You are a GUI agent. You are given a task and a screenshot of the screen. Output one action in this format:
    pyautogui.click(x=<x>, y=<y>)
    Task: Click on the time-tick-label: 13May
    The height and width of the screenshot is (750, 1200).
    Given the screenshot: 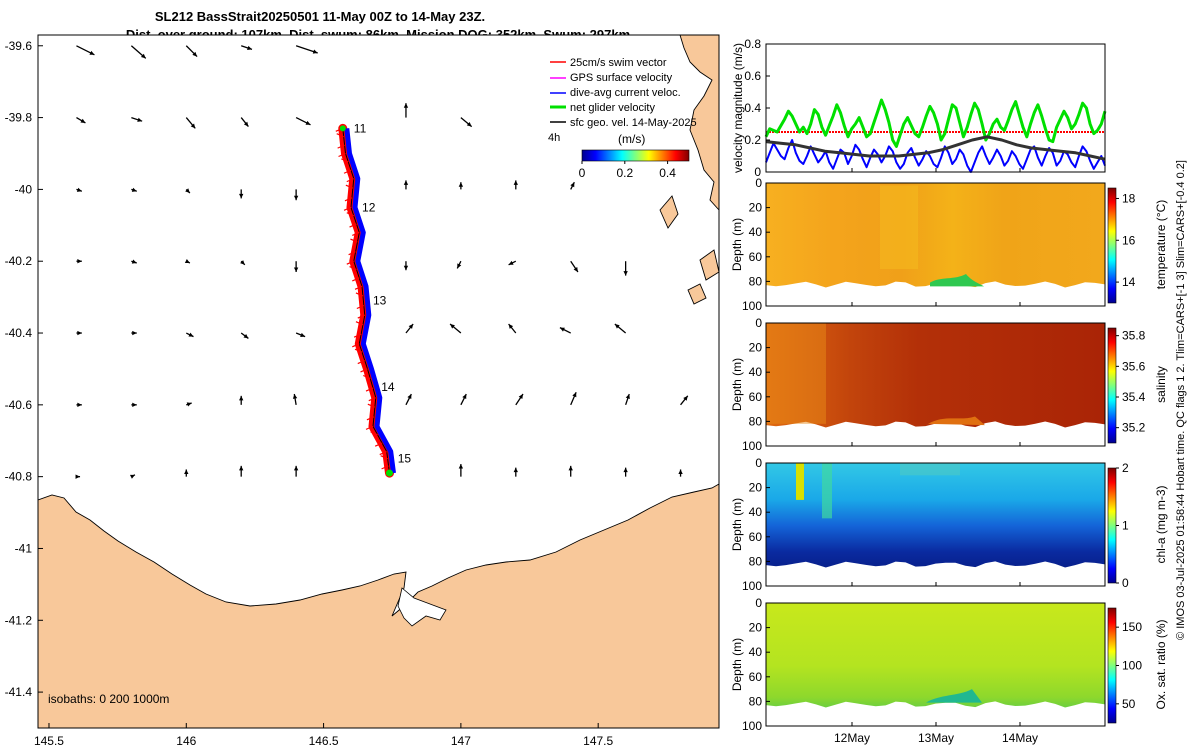 What is the action you would take?
    pyautogui.click(x=936, y=738)
    